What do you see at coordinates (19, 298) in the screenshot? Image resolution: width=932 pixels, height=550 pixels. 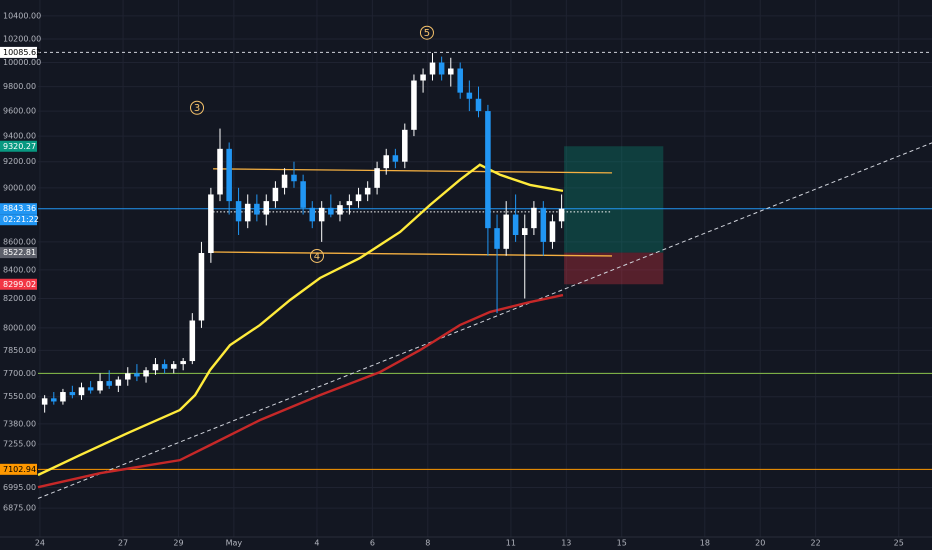 I see `y-tick-label: 8200.00` at bounding box center [19, 298].